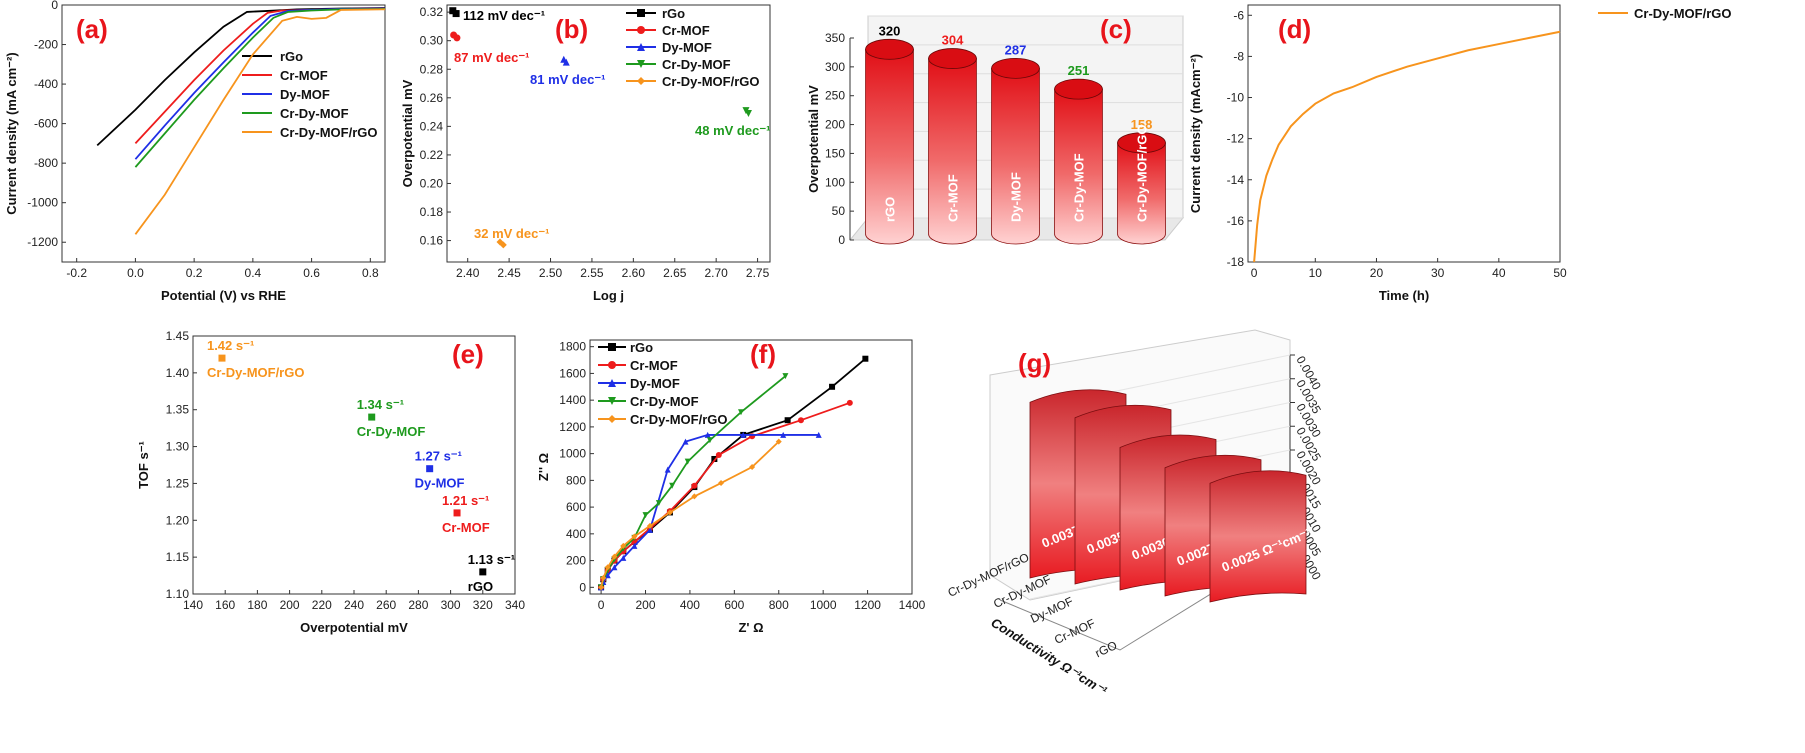 The height and width of the screenshot is (753, 1805). I want to click on slope-annotation: 32 mV dec⁻¹, so click(512, 233).